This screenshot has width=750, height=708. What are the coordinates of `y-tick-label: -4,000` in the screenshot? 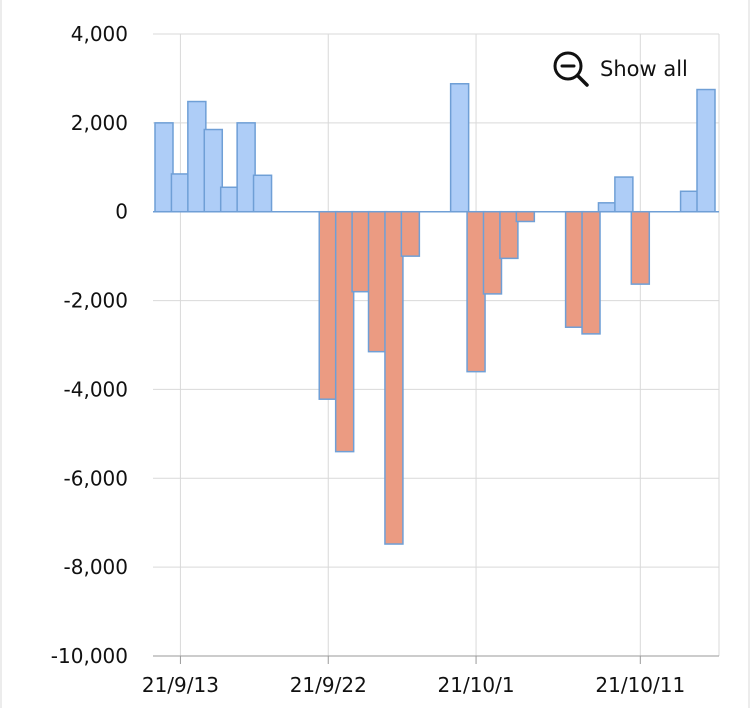 It's located at (96, 389).